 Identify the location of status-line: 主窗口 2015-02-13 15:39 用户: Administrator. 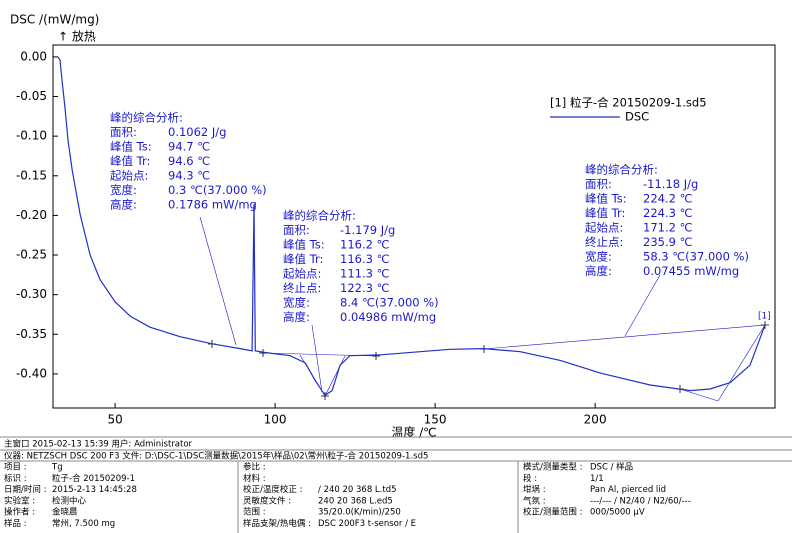
(98, 444).